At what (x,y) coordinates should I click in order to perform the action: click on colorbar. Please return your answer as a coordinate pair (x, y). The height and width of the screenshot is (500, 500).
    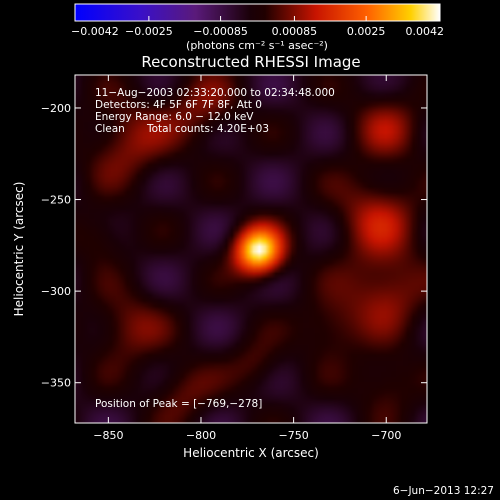
    Looking at the image, I should click on (257, 12).